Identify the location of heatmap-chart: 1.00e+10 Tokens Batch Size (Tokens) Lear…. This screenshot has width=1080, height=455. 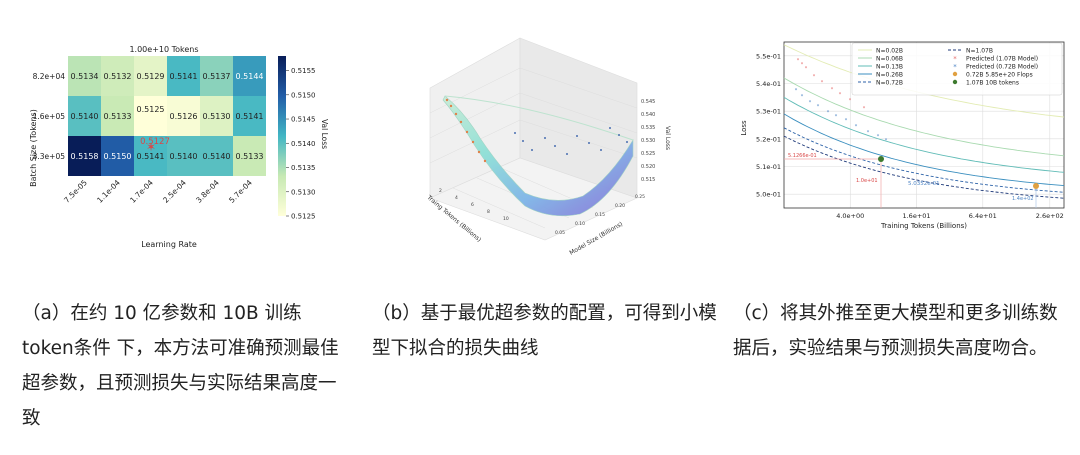
(179, 147).